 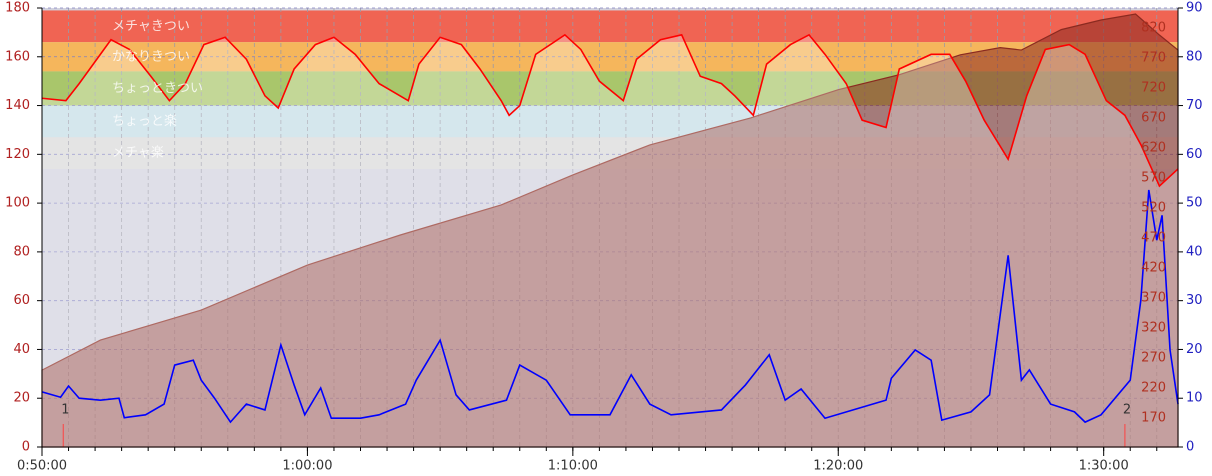 What do you see at coordinates (573, 466) in the screenshot?
I see `x-tick-label: 1:10:00` at bounding box center [573, 466].